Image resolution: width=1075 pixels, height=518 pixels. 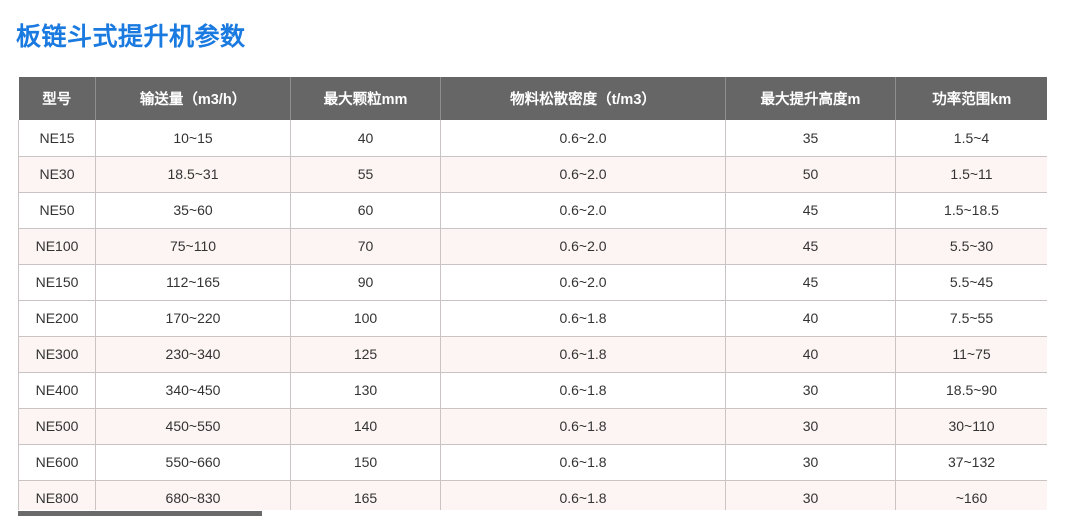 I want to click on cell-power-range: 11~75, so click(x=971, y=354).